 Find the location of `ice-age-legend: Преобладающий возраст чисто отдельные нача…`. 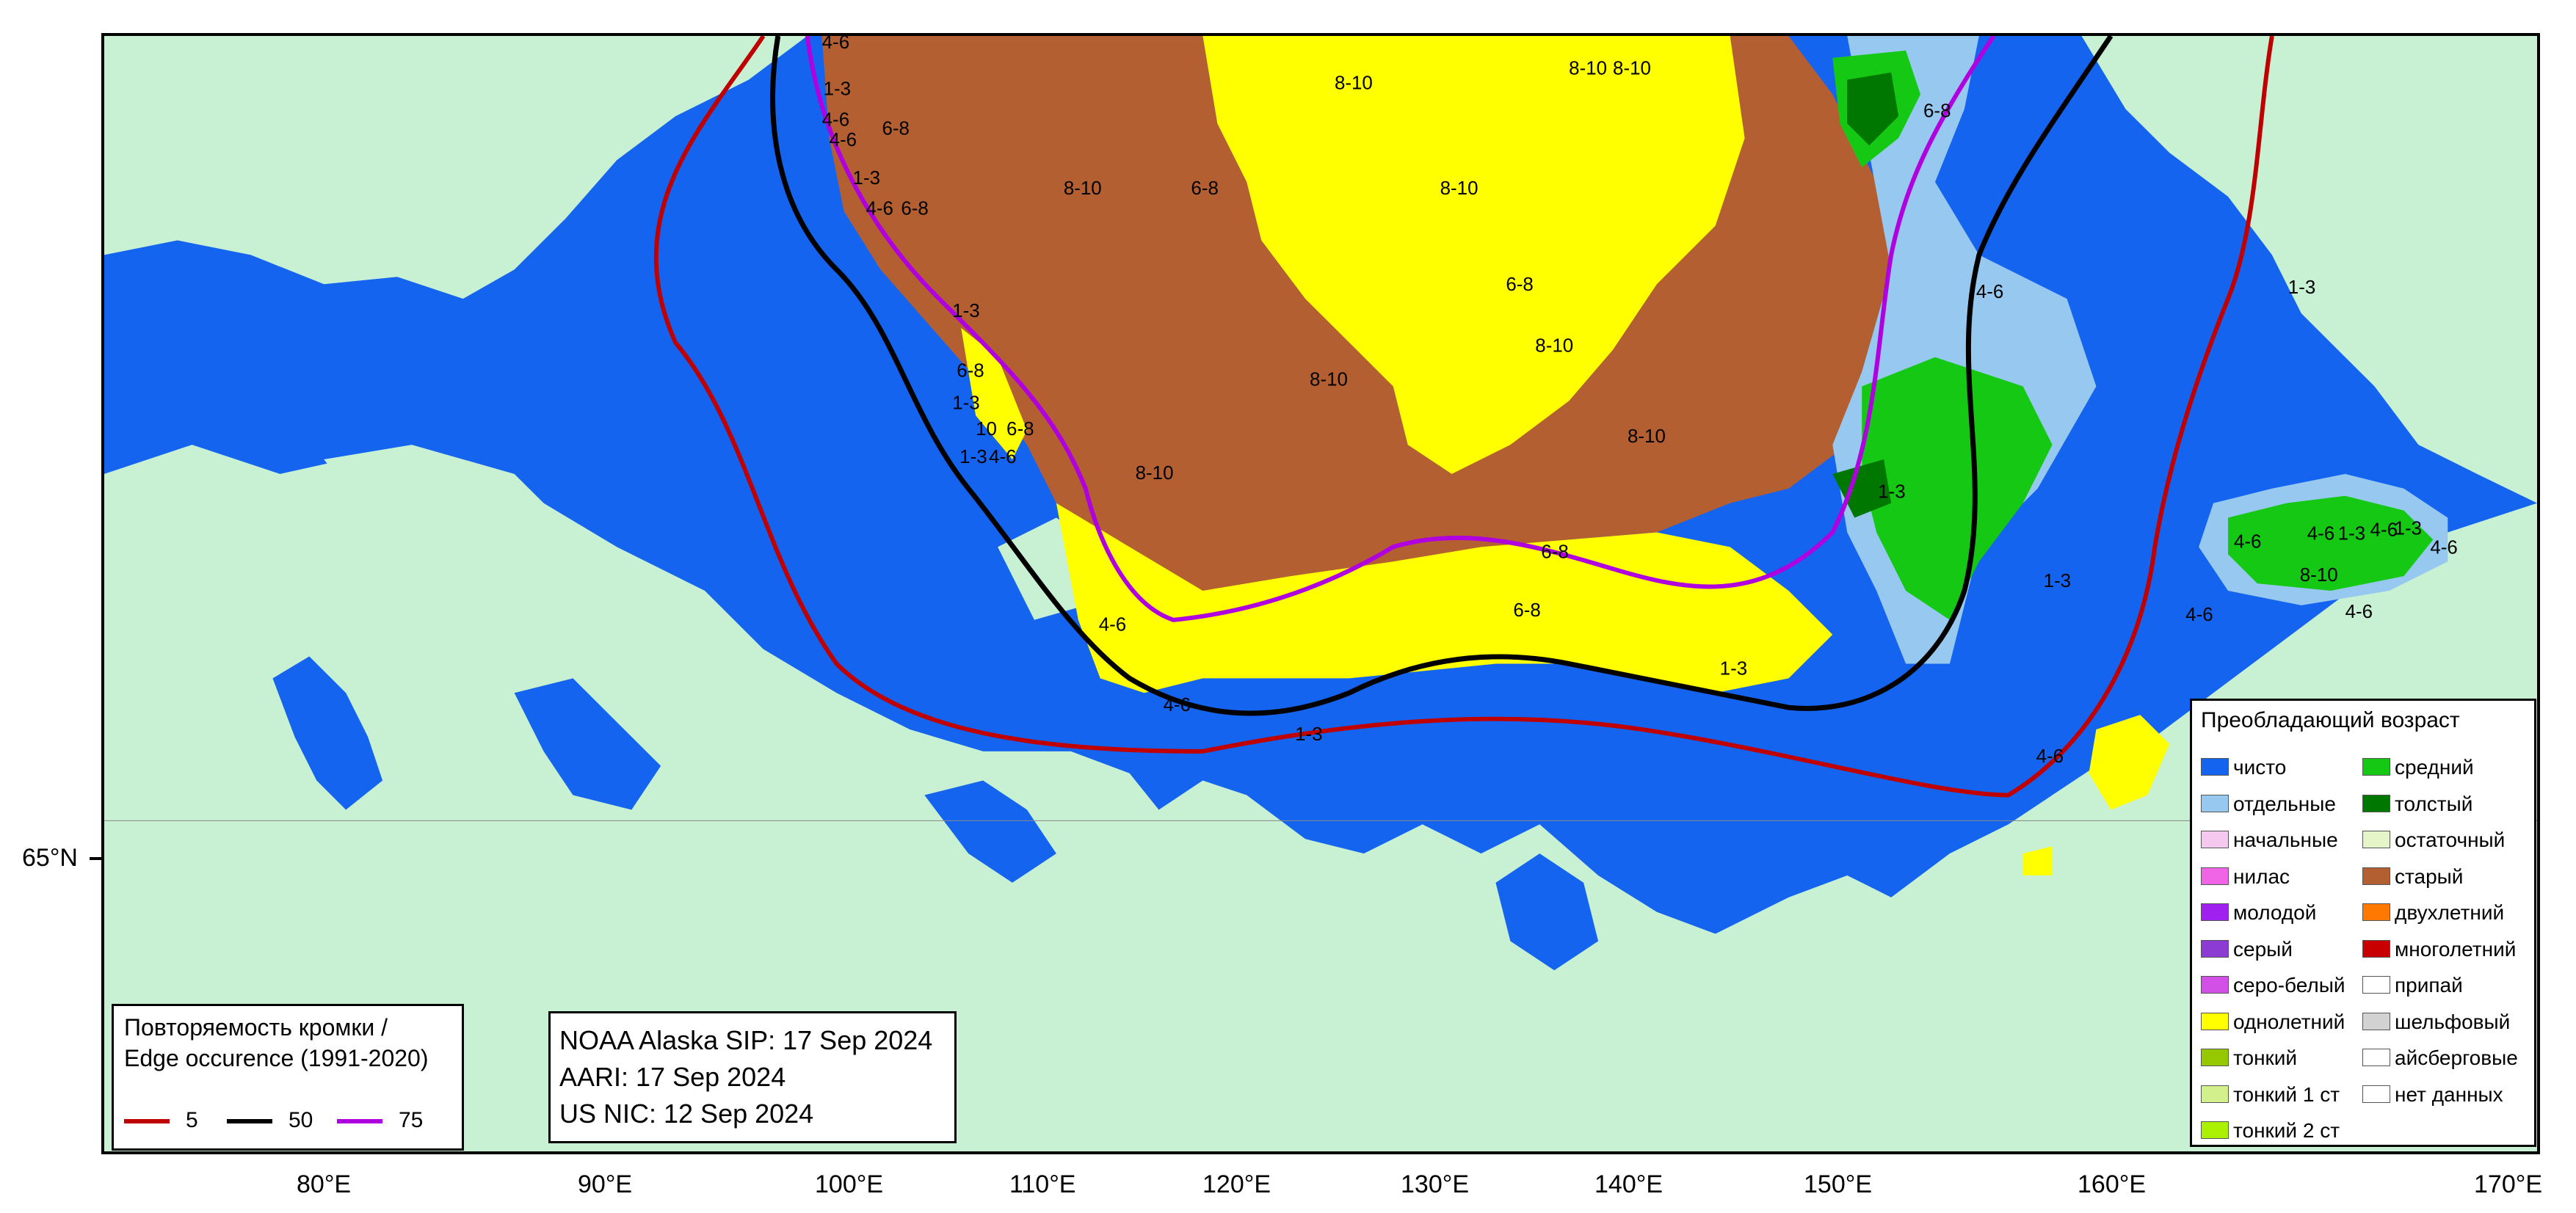

ice-age-legend: Преобладающий возраст чисто отдельные нача… is located at coordinates (2363, 923).